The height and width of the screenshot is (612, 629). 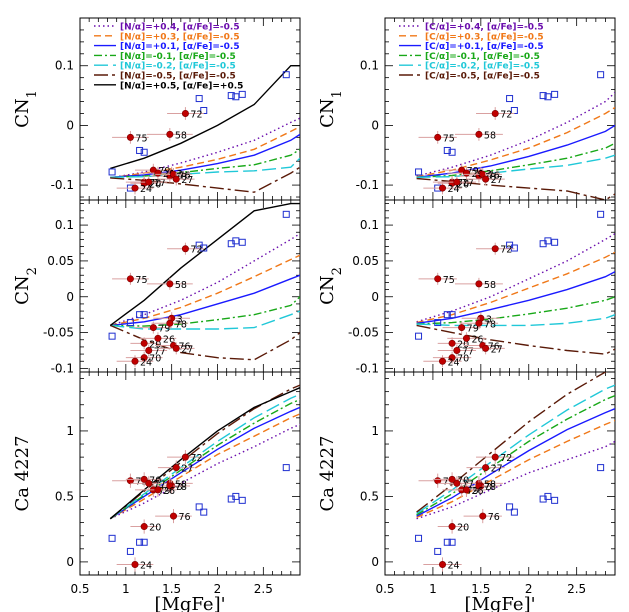 I want to click on y-axis-label: CN1, so click(x=26, y=109).